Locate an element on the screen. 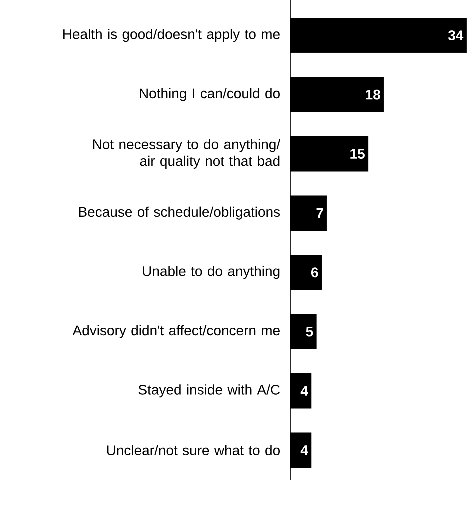 This screenshot has height=508, width=474. data-label: 34 is located at coordinates (456, 35).